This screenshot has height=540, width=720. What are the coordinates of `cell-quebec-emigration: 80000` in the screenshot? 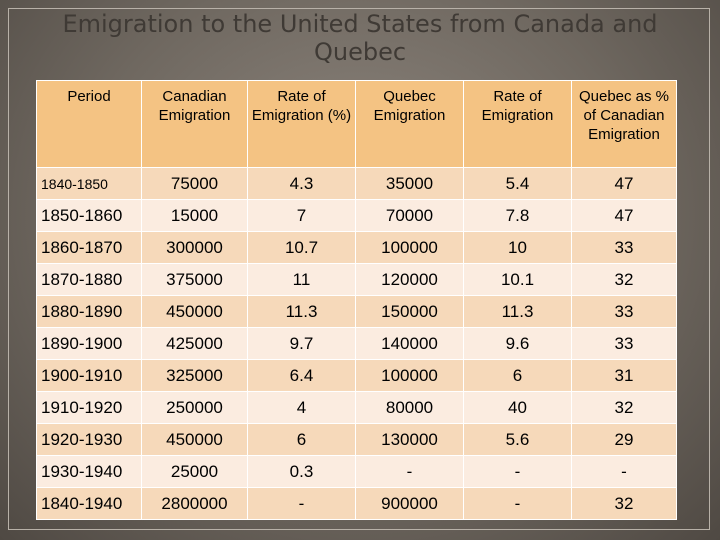 It's located at (409, 407).